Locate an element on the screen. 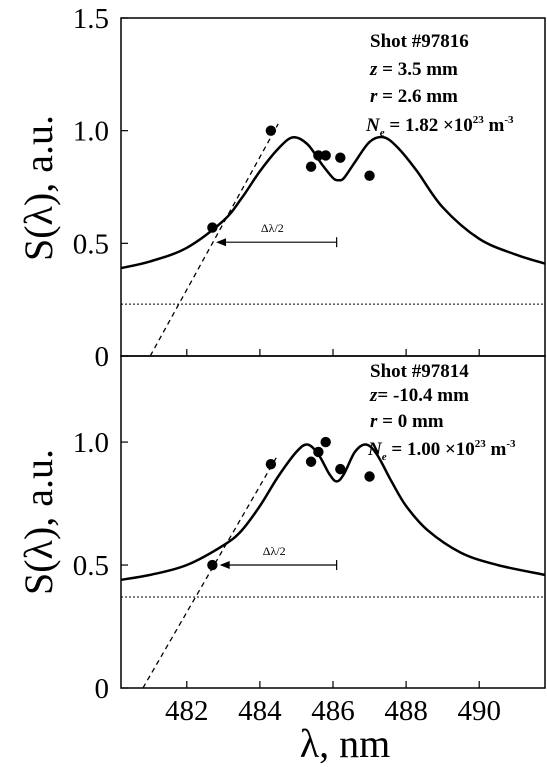 The height and width of the screenshot is (767, 547). bot-x-tick-label-2: 486 is located at coordinates (333, 711).